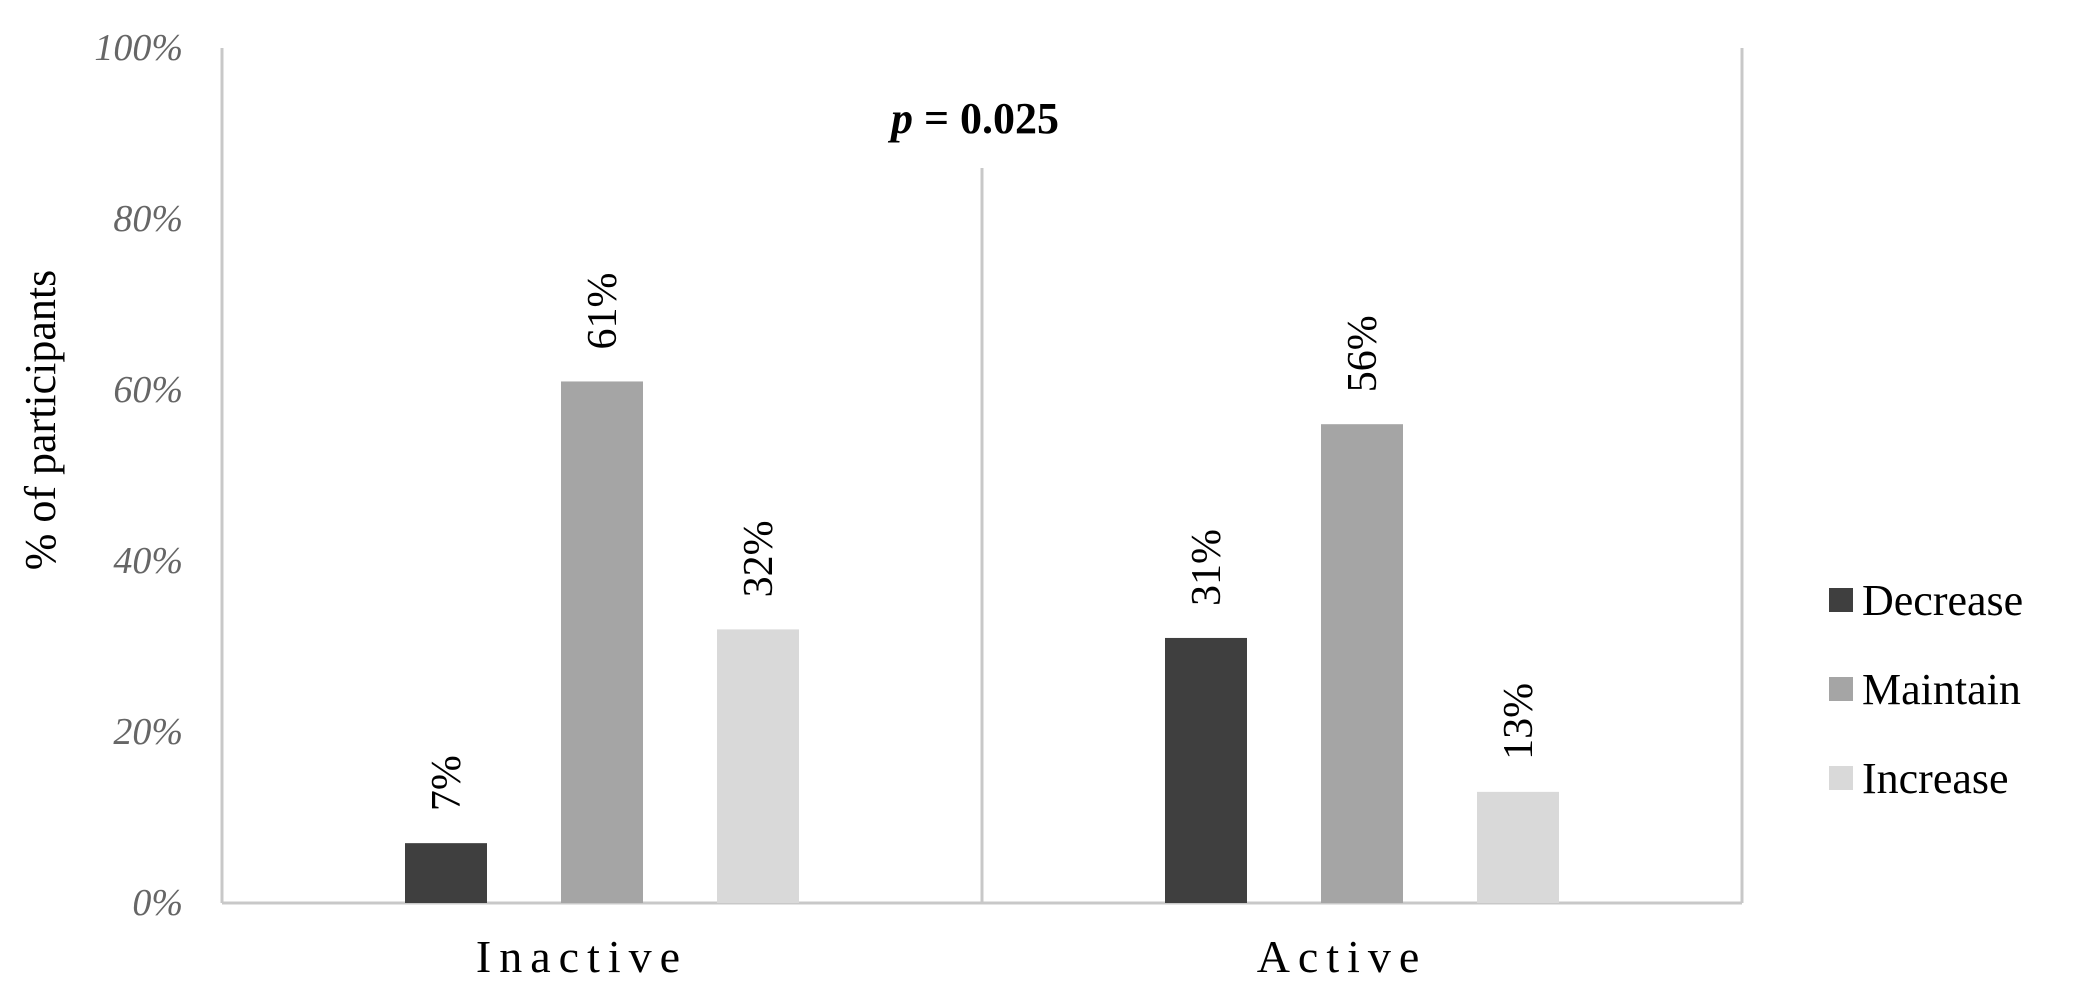 The width and height of the screenshot is (2085, 986). Describe the element at coordinates (1841, 689) in the screenshot. I see `legend-swatch-maintain` at that location.